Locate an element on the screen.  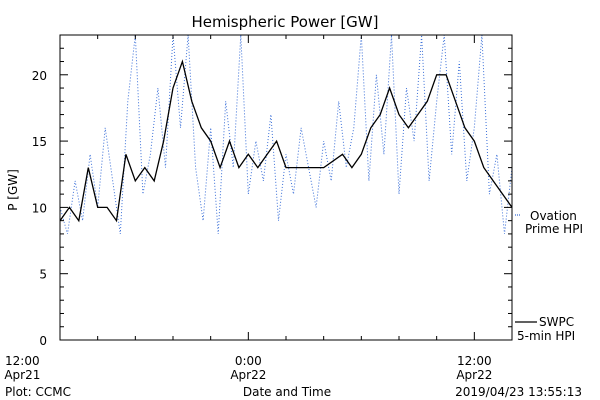
y-tick-label: 10 is located at coordinates (39, 208).